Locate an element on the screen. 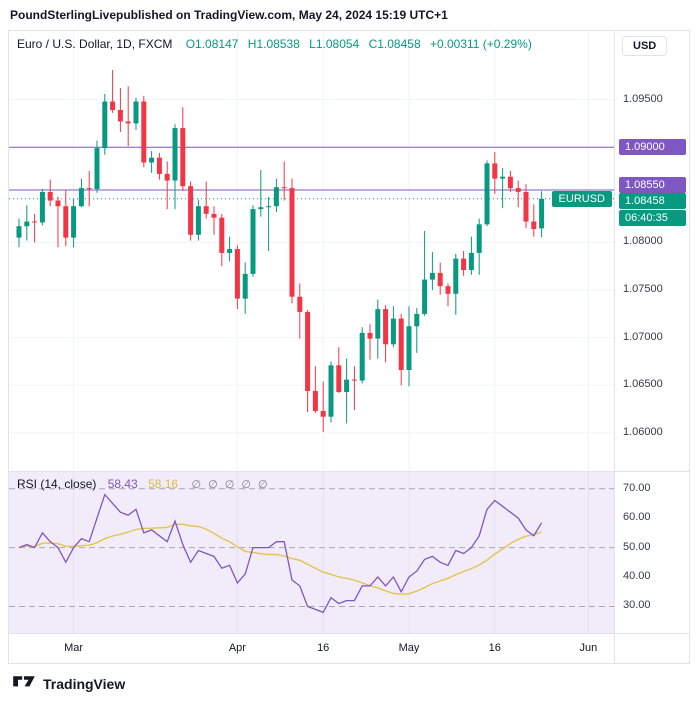 This screenshot has width=698, height=703. publisher-name: PoundSterlingLive is located at coordinates (63, 15).